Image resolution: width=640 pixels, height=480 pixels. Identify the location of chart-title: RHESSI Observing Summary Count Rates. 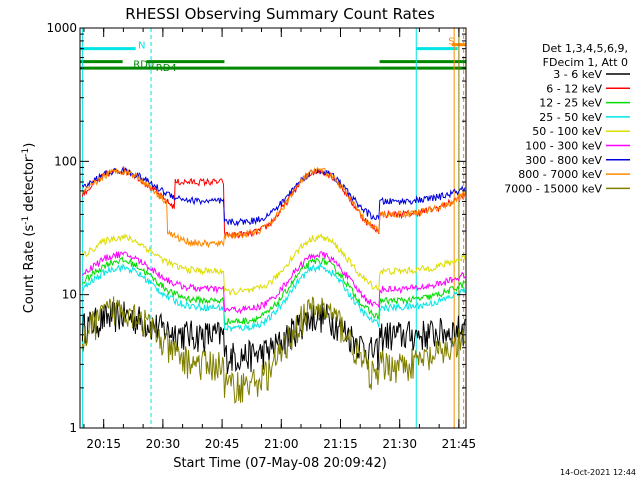
(280, 14).